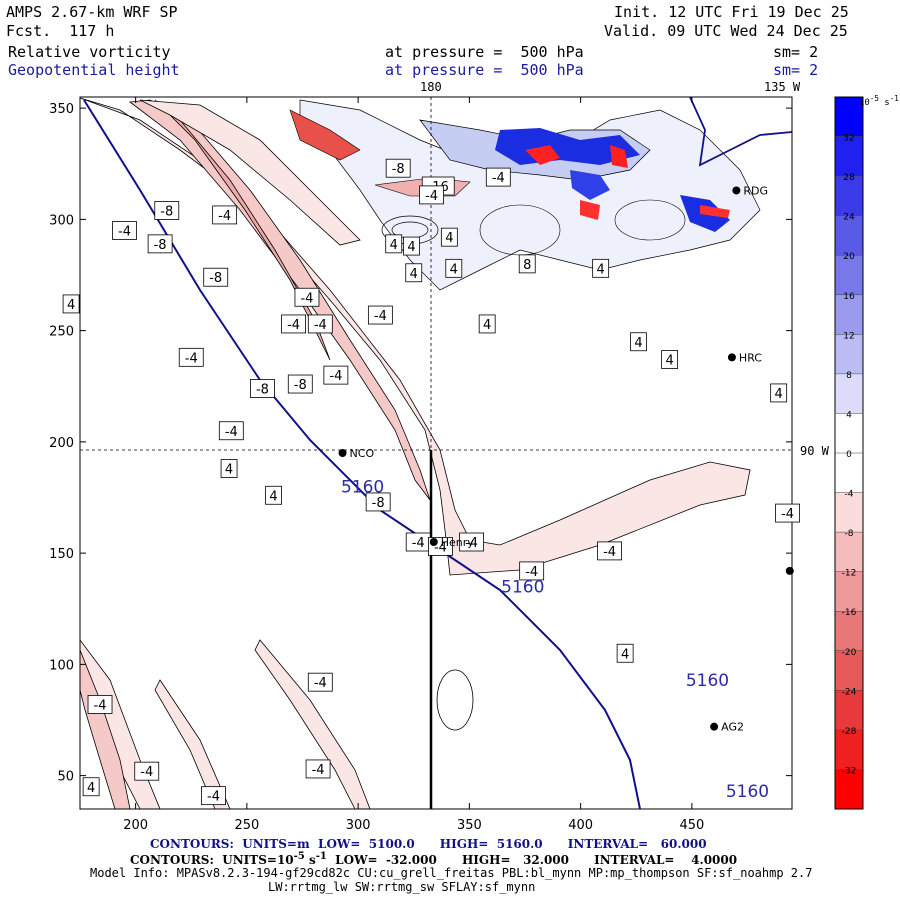  Describe the element at coordinates (814, 451) in the screenshot. I see `lon-label-90w: 90 W` at that location.